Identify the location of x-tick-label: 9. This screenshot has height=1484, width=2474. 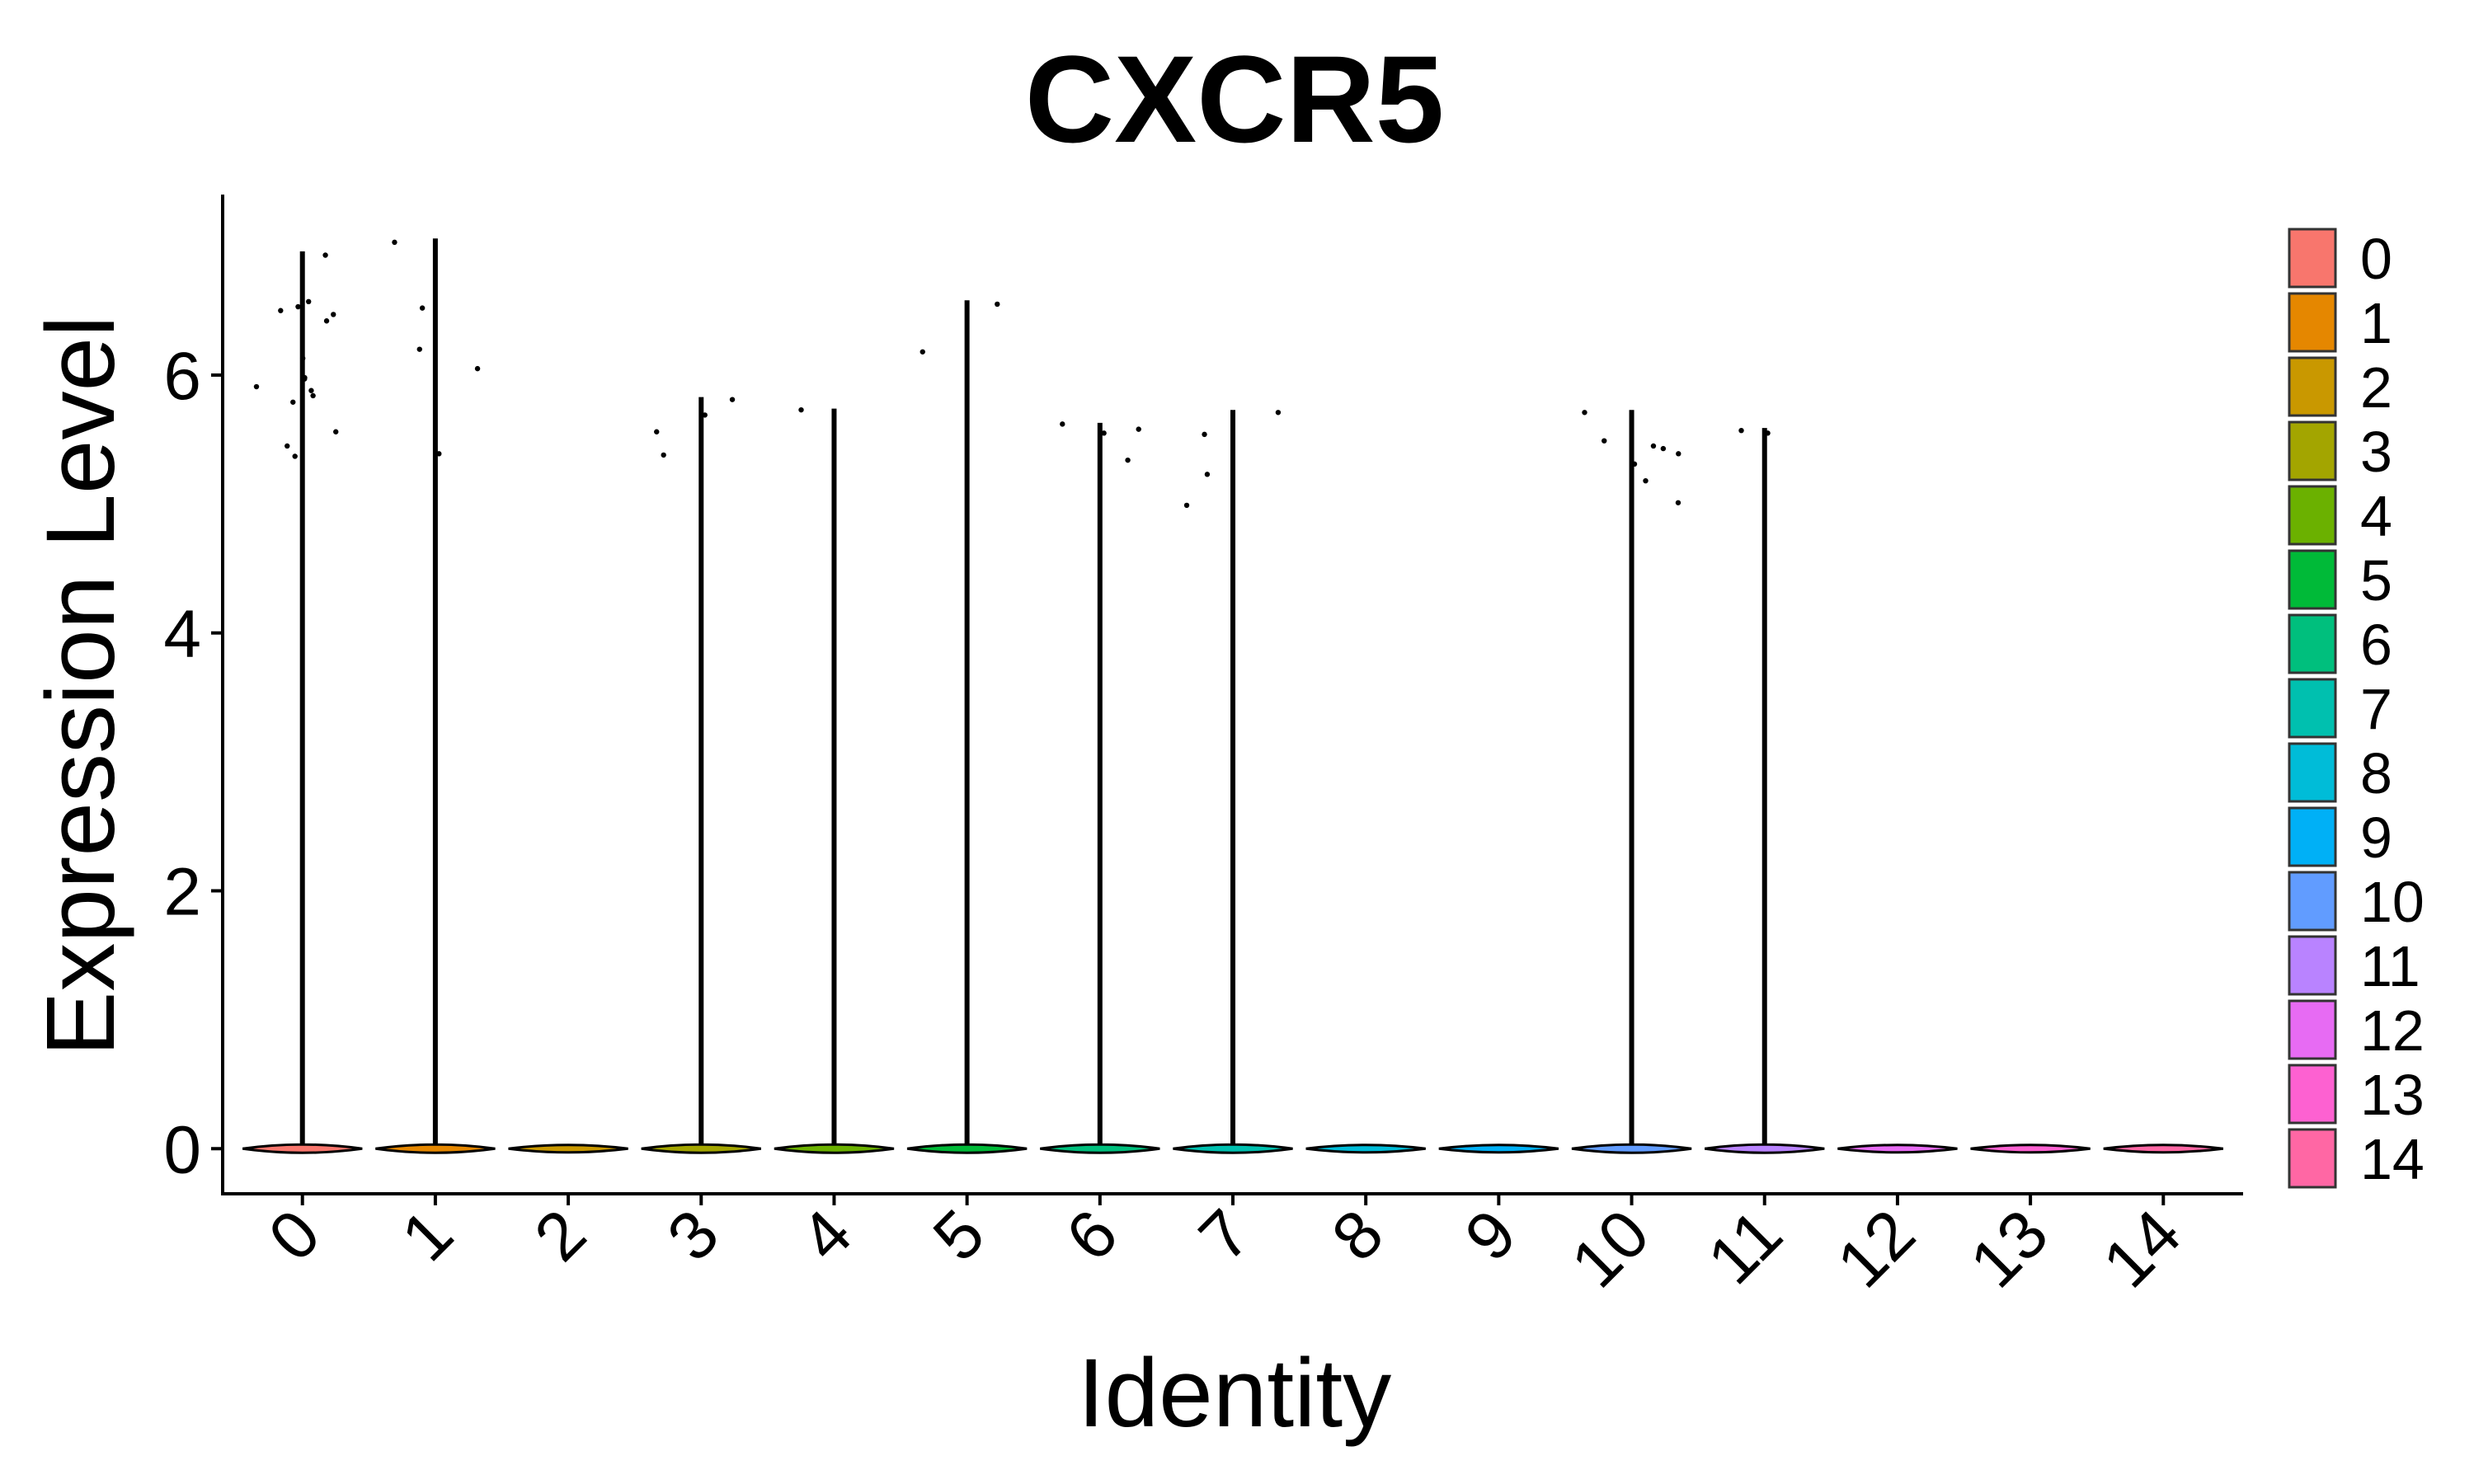
(1491, 1235).